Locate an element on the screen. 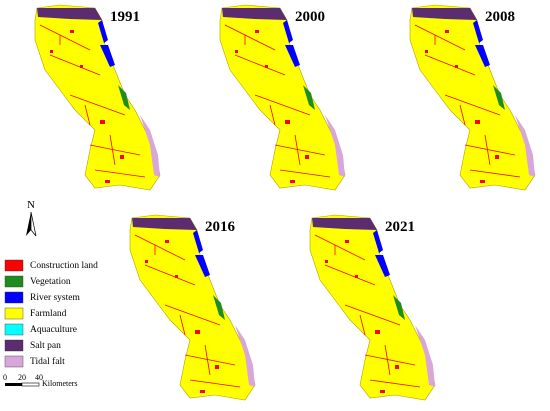  map-year: 2021 is located at coordinates (400, 227).